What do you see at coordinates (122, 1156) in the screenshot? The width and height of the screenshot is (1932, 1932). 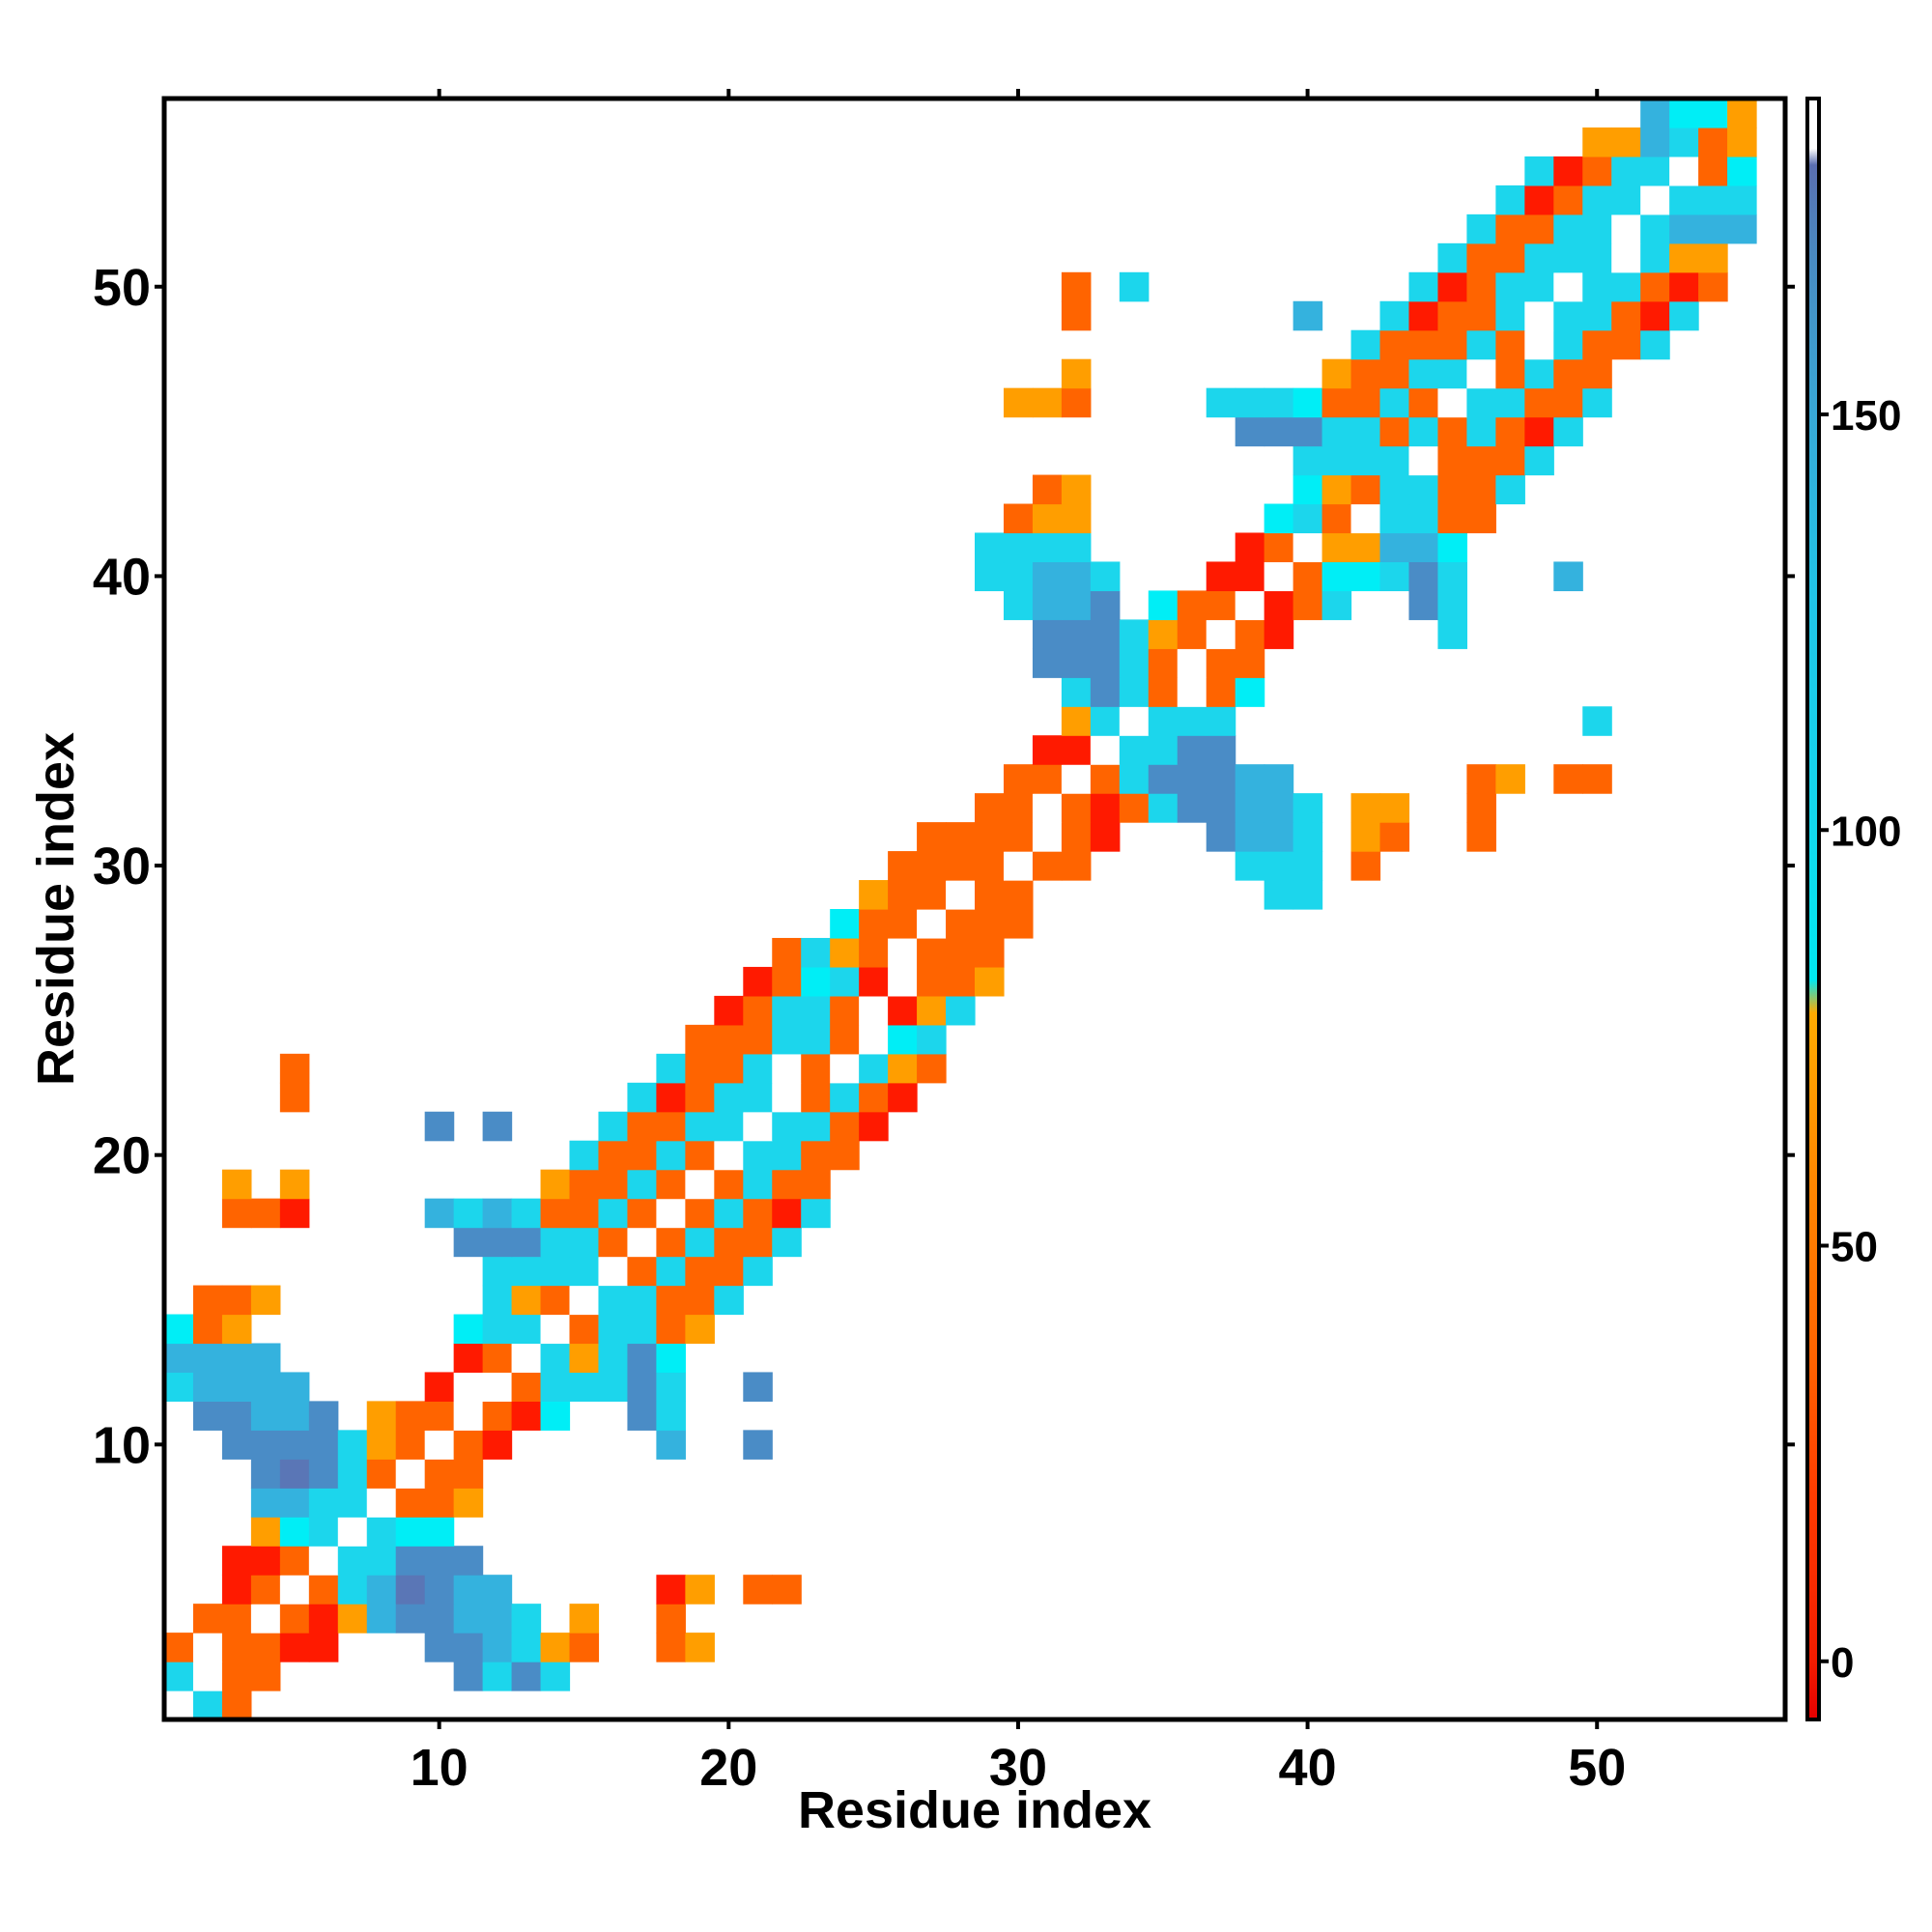 I see `y-tick-label: 20` at bounding box center [122, 1156].